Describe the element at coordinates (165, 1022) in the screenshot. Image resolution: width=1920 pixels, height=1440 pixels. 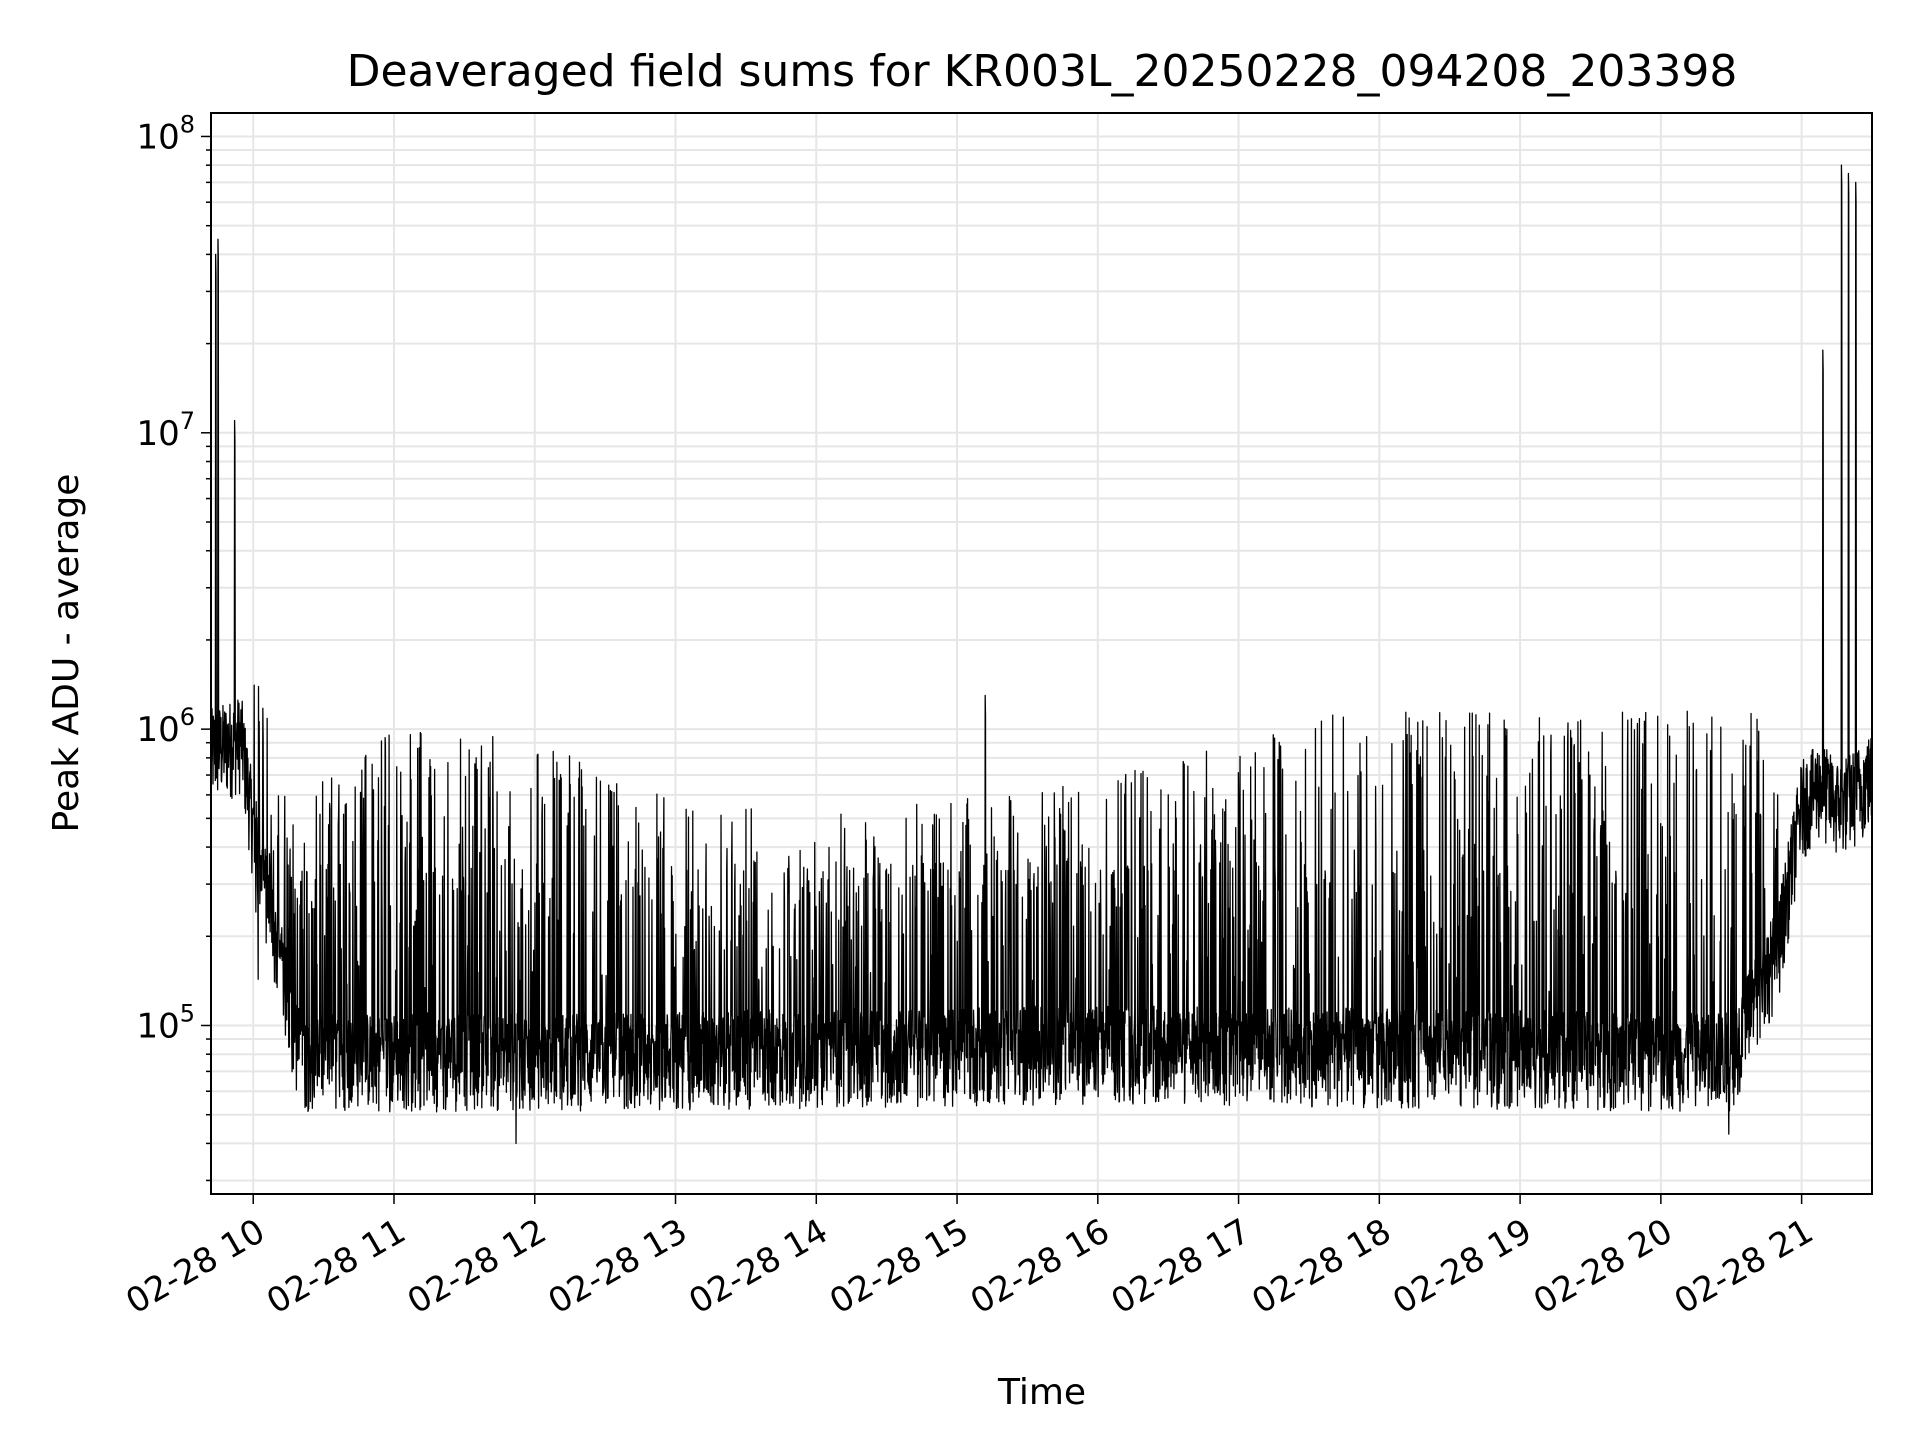
I see `y-tick-label: 10⁵` at that location.